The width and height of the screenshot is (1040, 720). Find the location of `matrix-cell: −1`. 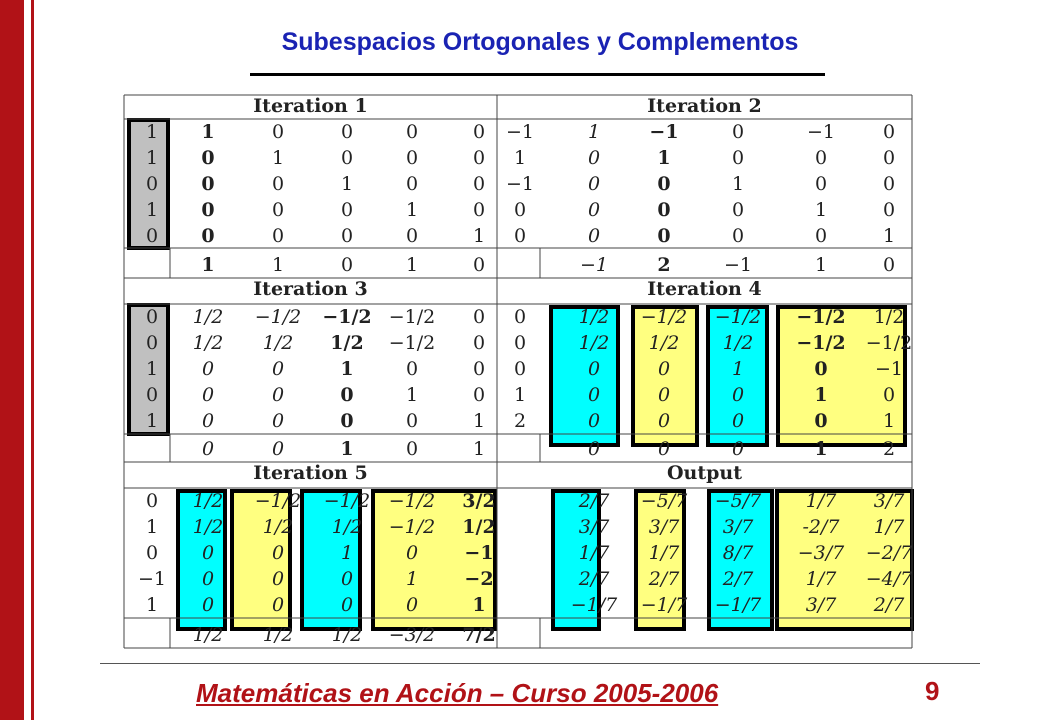

matrix-cell: −1 is located at coordinates (889, 369).